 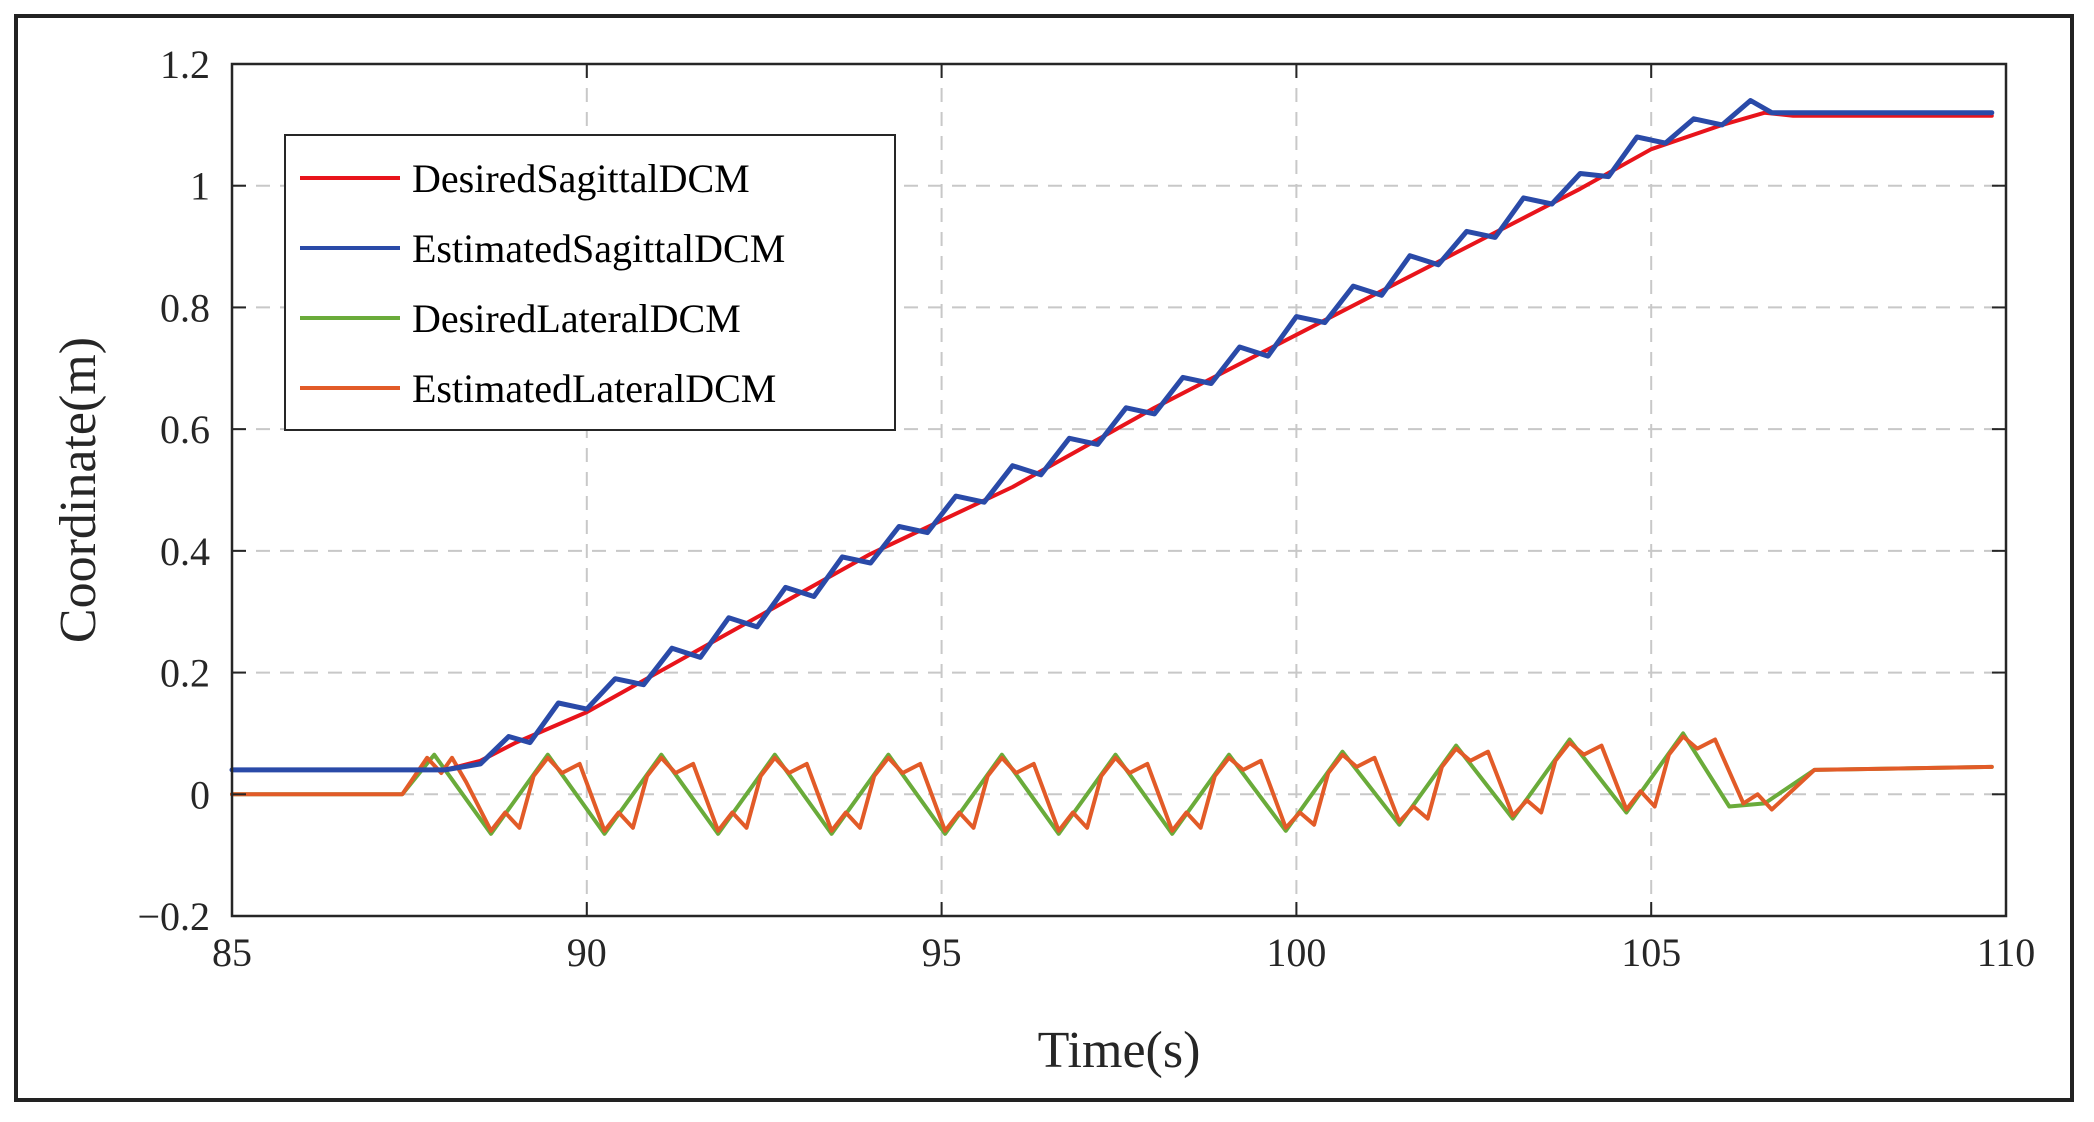 I want to click on y-tick-label: 0.4, so click(x=185, y=551).